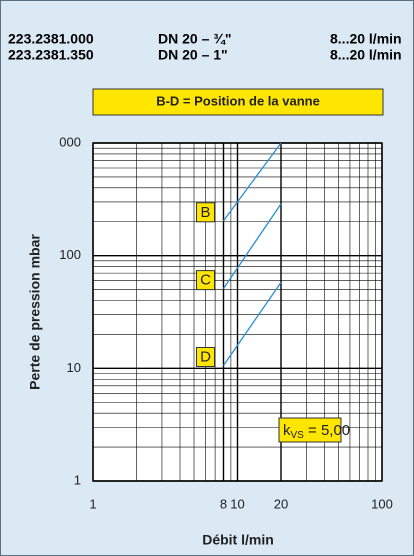 The height and width of the screenshot is (556, 414). Describe the element at coordinates (92, 503) in the screenshot. I see `x-tick-label: 1` at that location.